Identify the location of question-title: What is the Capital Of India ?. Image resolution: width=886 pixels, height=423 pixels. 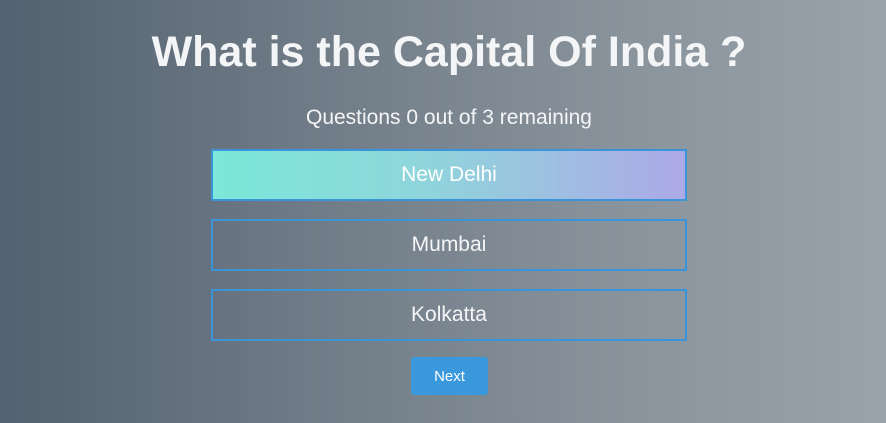
(443, 52).